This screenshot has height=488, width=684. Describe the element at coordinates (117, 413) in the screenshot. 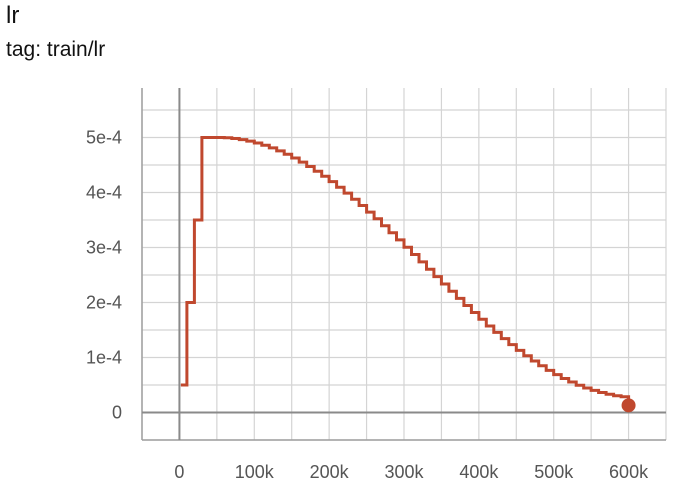

I see `y-tick-label: 0` at that location.